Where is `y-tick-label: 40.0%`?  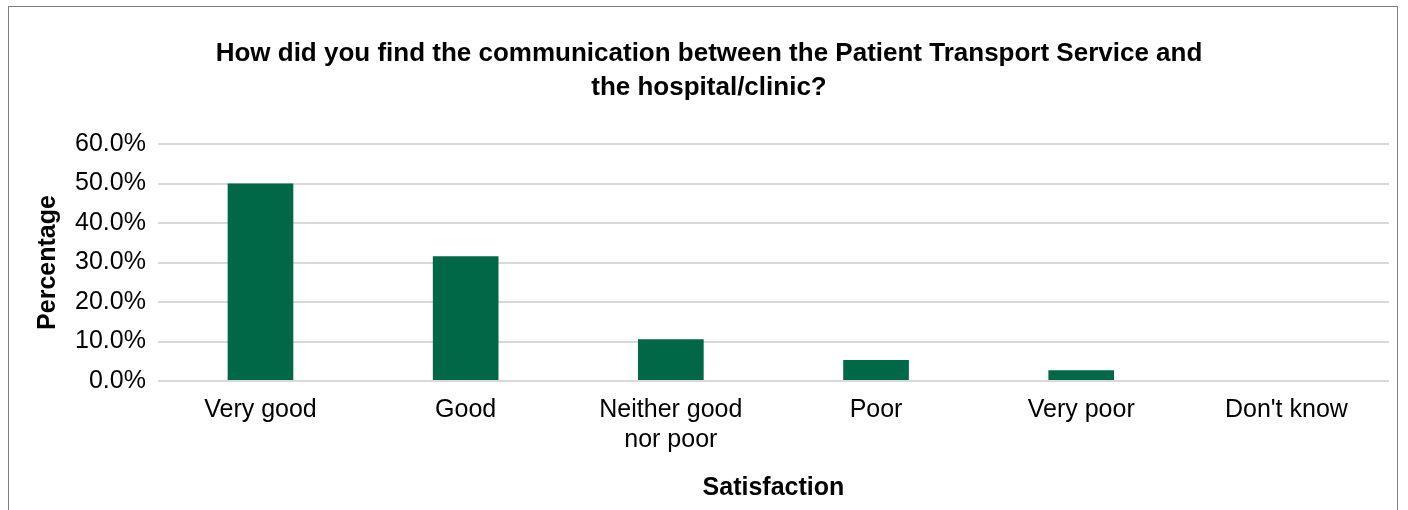 y-tick-label: 40.0% is located at coordinates (110, 220).